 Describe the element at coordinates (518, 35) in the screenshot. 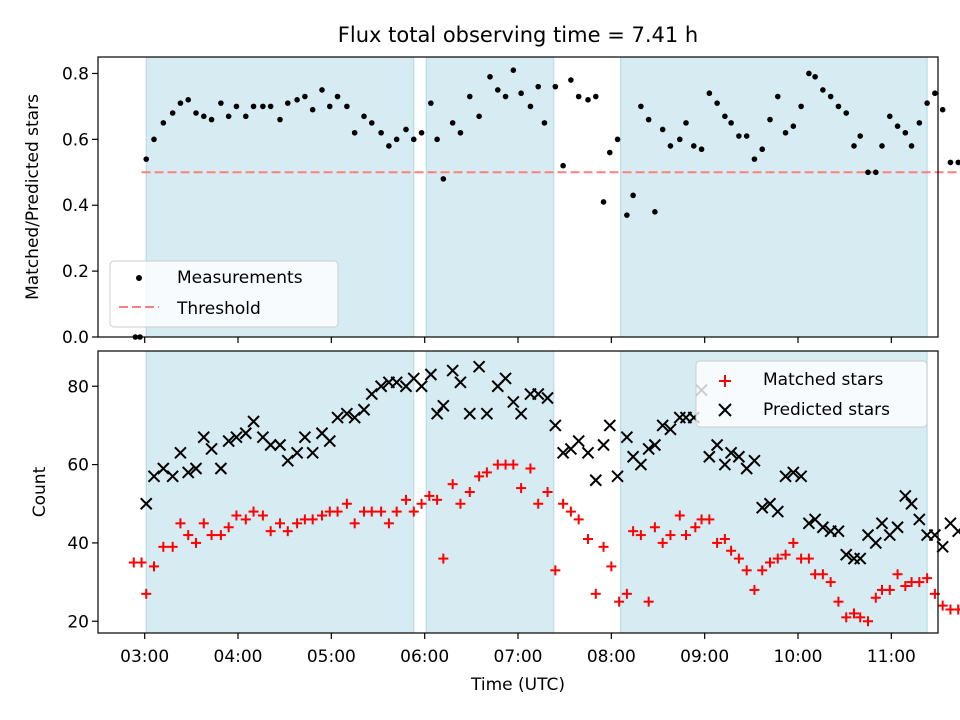

I see `chart-title: Flux total observing time = 7.41 h` at that location.